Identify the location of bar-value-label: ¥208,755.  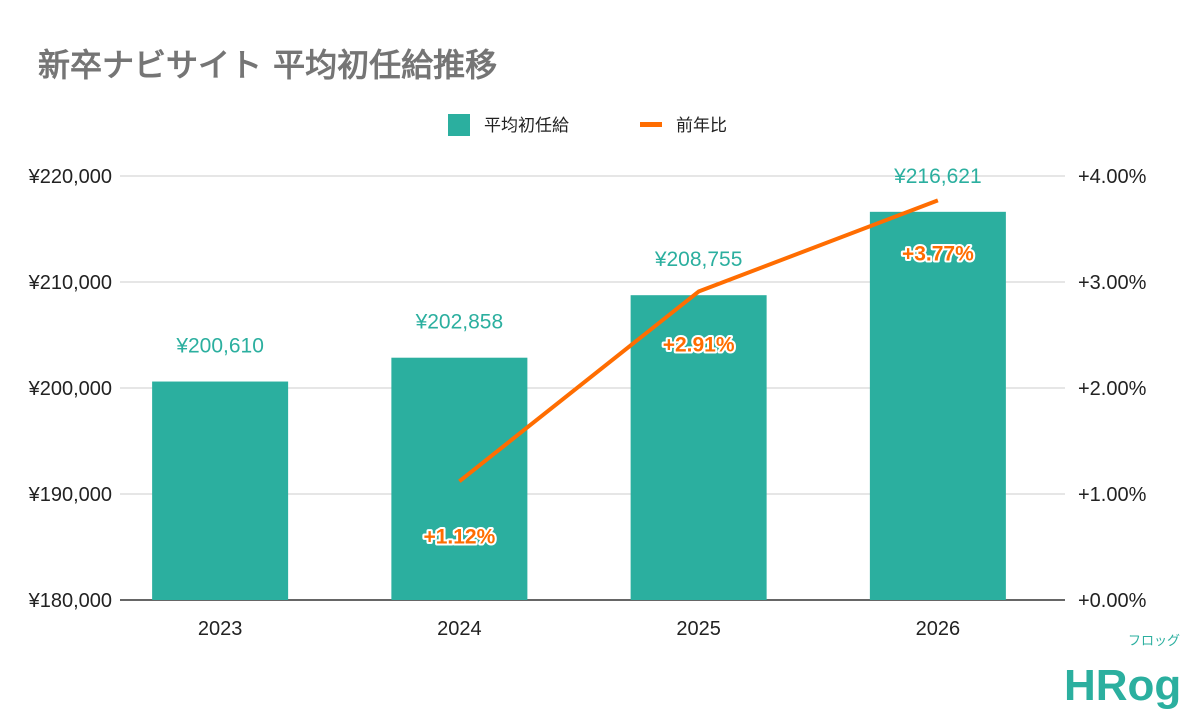
(698, 259).